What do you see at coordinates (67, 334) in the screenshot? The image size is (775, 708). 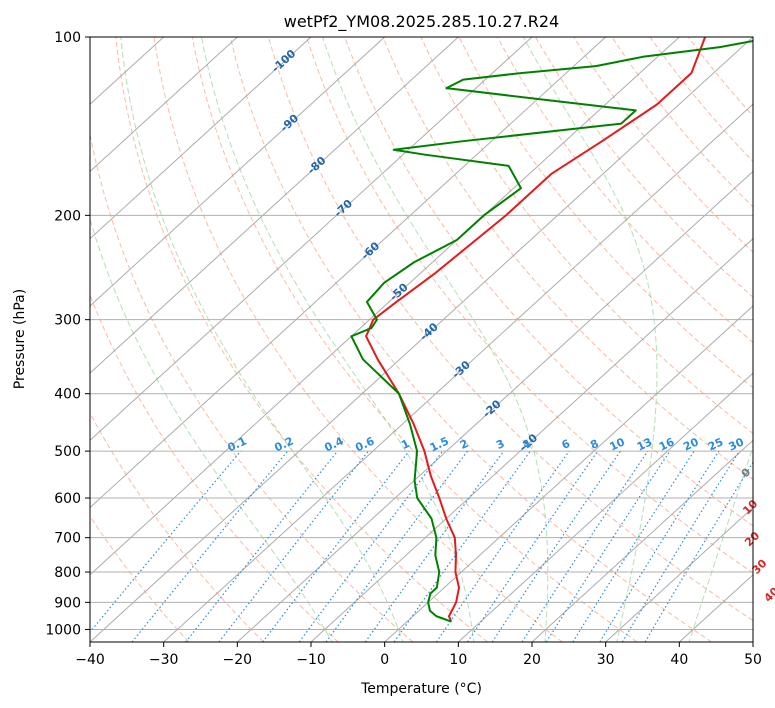 I see `y-axis-ticks: 1000 900 800 700 600 500 400 300 200 100` at bounding box center [67, 334].